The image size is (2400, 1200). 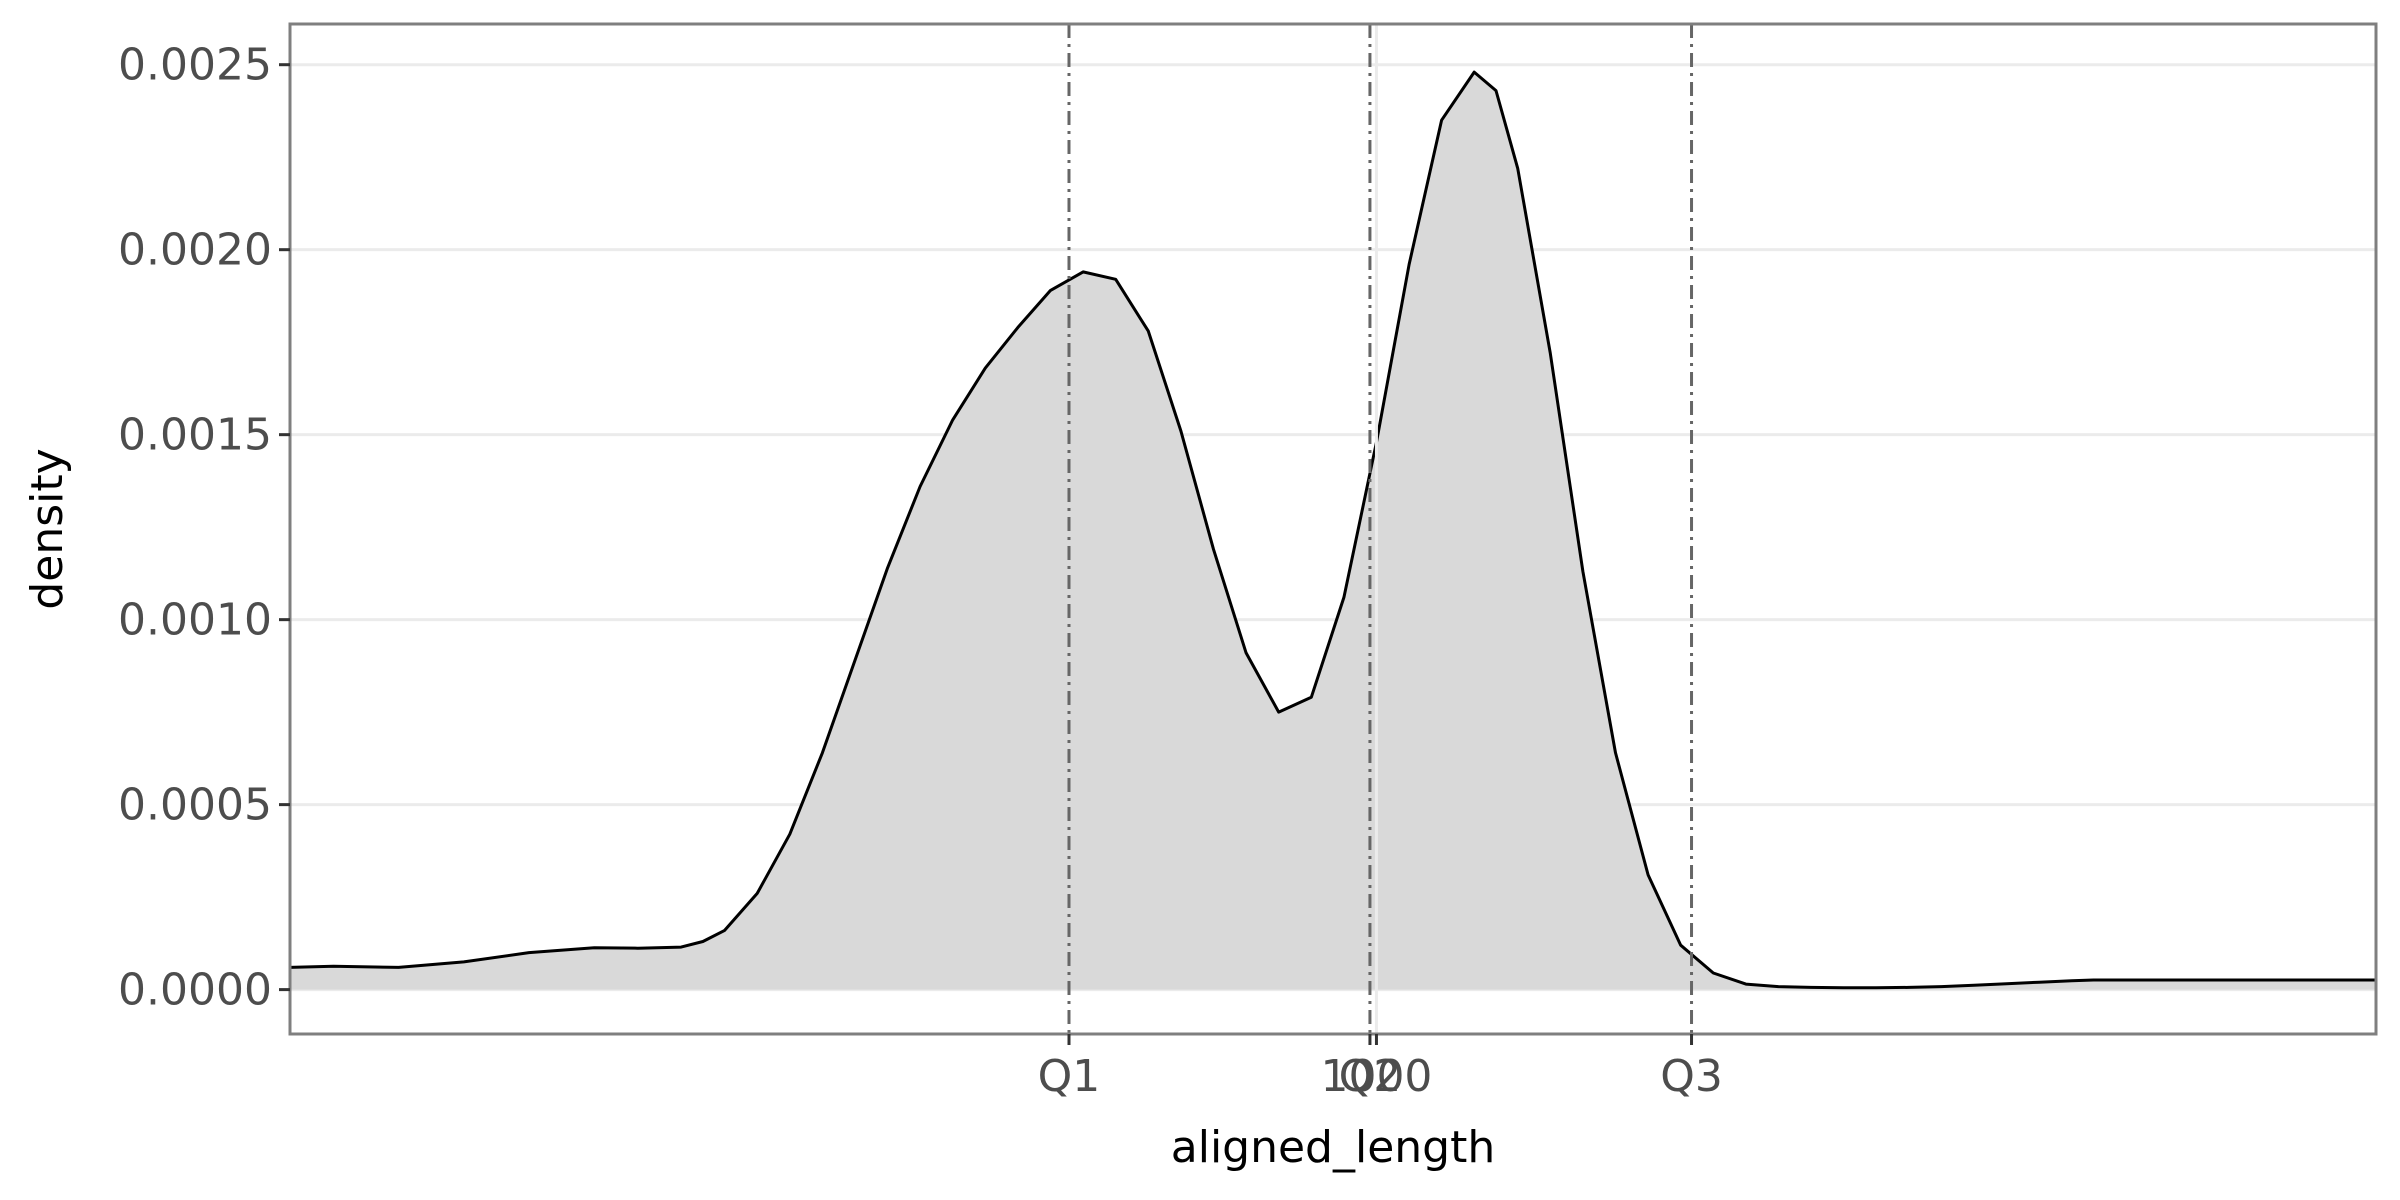 I want to click on marker-1000-label: 1000, so click(x=1376, y=1076).